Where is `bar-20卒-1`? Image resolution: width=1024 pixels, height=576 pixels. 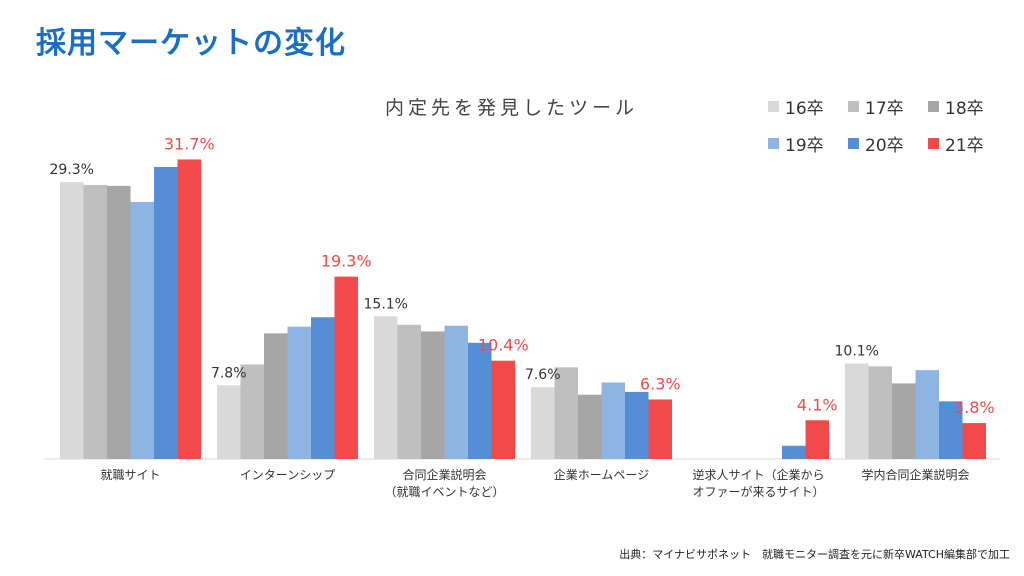
bar-20卒-1 is located at coordinates (323, 388).